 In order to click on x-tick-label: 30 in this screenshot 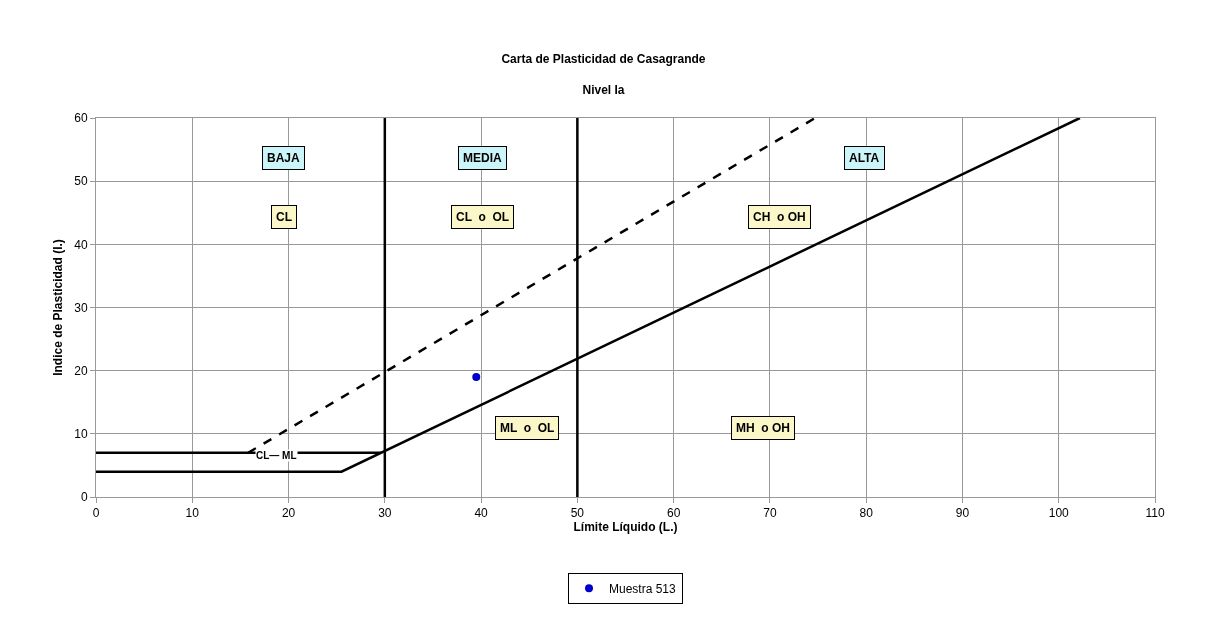, I will do `click(385, 513)`.